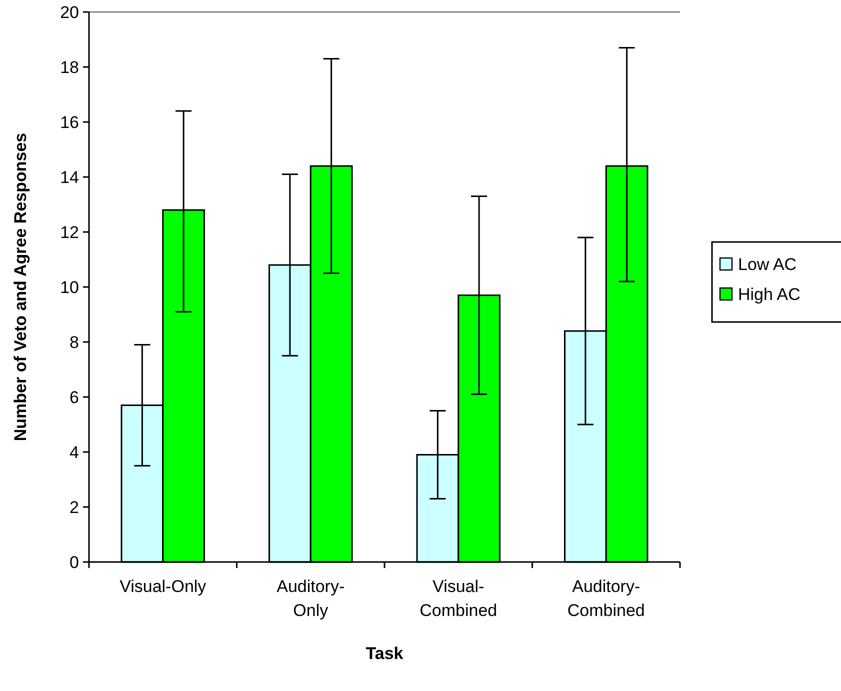  What do you see at coordinates (459, 598) in the screenshot?
I see `x-tick-label: Visual- Combined` at bounding box center [459, 598].